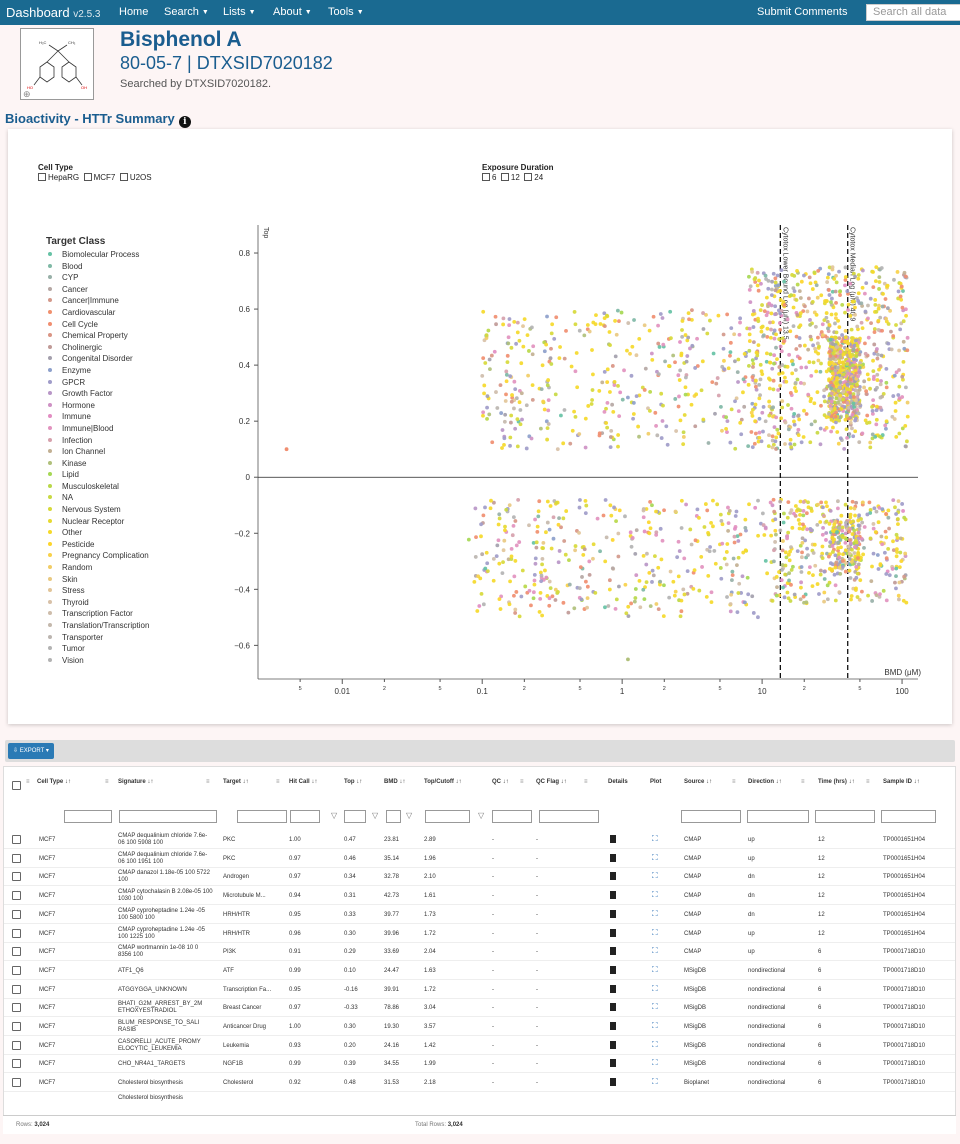 This screenshot has width=960, height=1144. Describe the element at coordinates (98, 429) in the screenshot. I see `legend-item: Immune|Blood` at that location.